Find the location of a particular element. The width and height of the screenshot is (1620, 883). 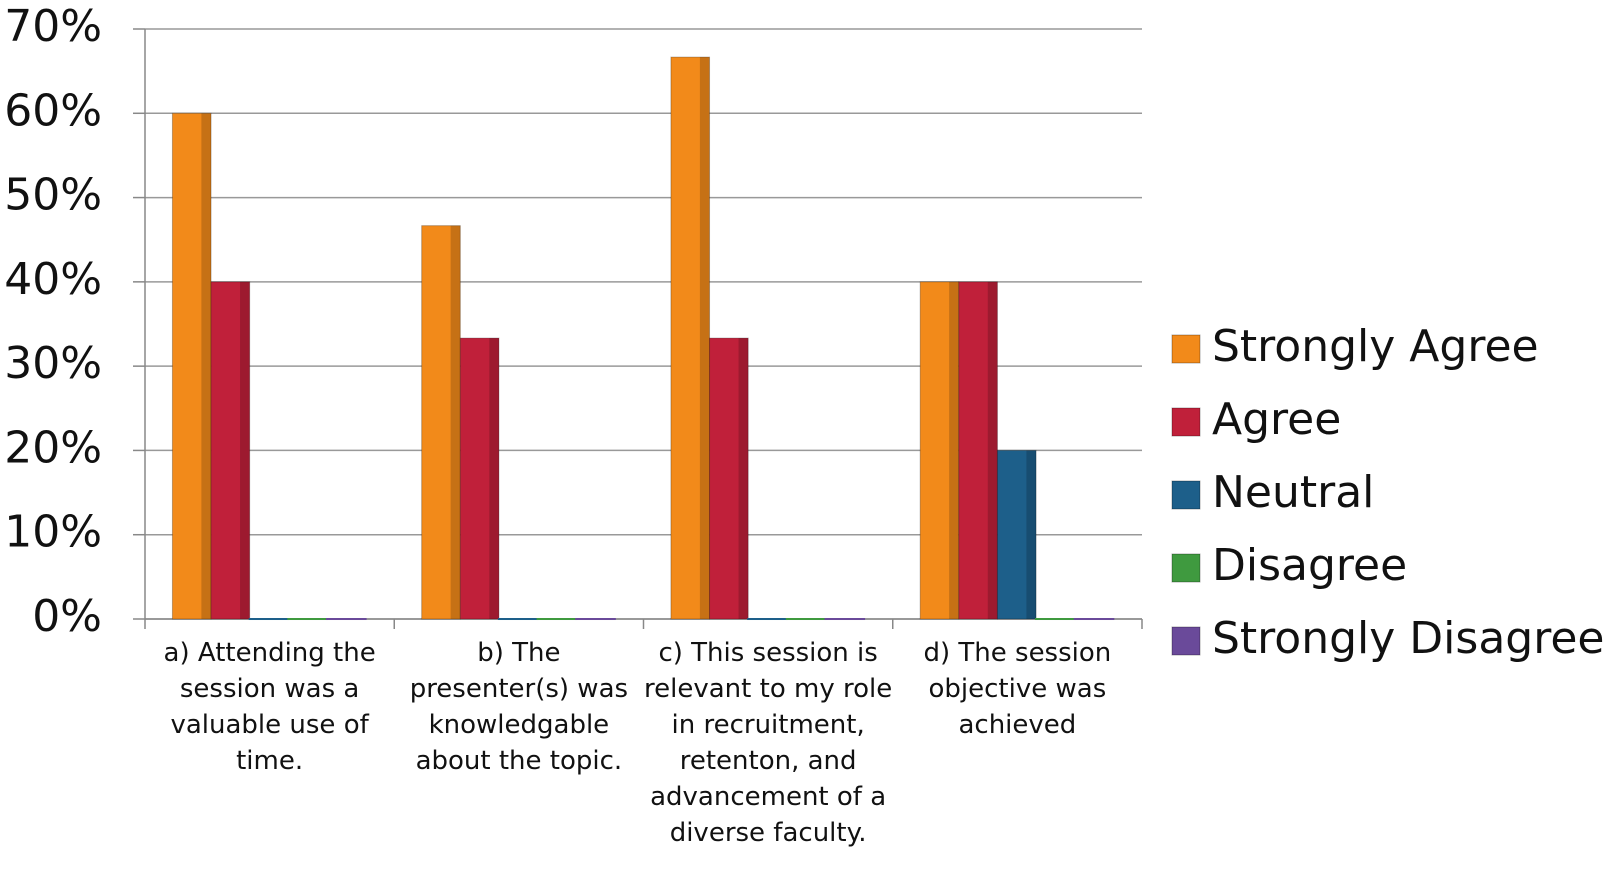

y-tick-label: 40% is located at coordinates (53, 279).